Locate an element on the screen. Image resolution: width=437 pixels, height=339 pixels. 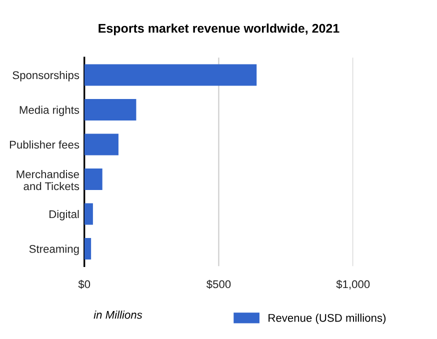
y-tick-label: Merchandise and Tickets is located at coordinates (48, 180).